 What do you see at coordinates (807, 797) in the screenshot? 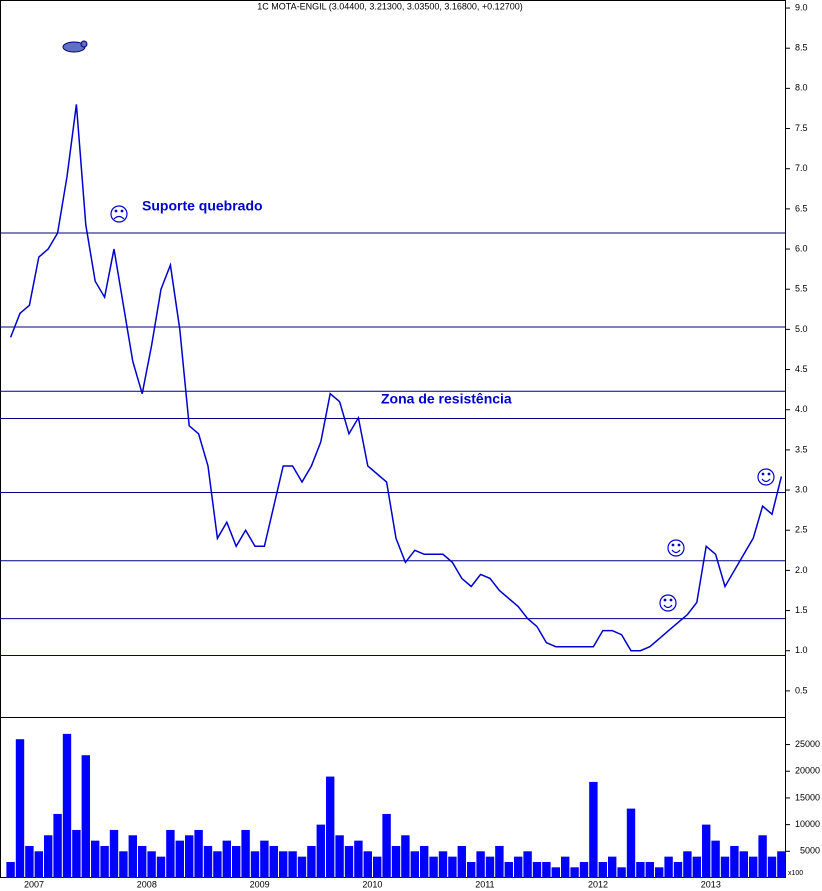
I see `y2-tick-label: 15000` at bounding box center [807, 797].